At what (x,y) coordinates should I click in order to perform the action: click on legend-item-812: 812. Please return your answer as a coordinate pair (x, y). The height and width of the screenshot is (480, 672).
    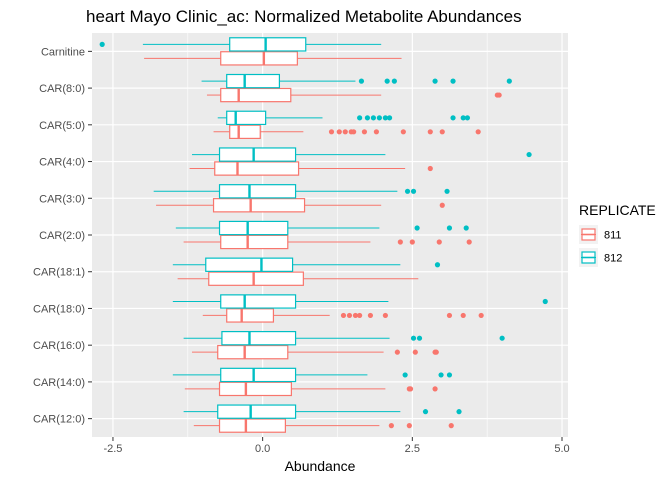
    Looking at the image, I should click on (600, 257).